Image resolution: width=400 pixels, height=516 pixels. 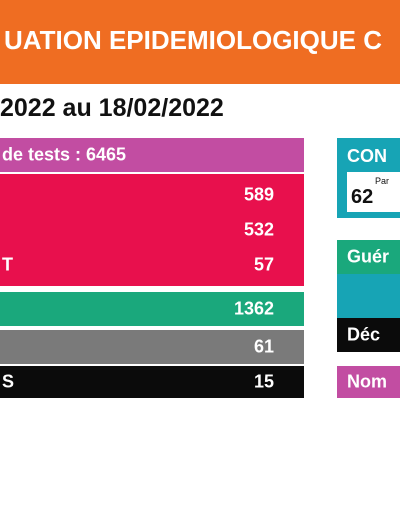 What do you see at coordinates (253, 308) in the screenshot?
I see `green-bar-value: 1362` at bounding box center [253, 308].